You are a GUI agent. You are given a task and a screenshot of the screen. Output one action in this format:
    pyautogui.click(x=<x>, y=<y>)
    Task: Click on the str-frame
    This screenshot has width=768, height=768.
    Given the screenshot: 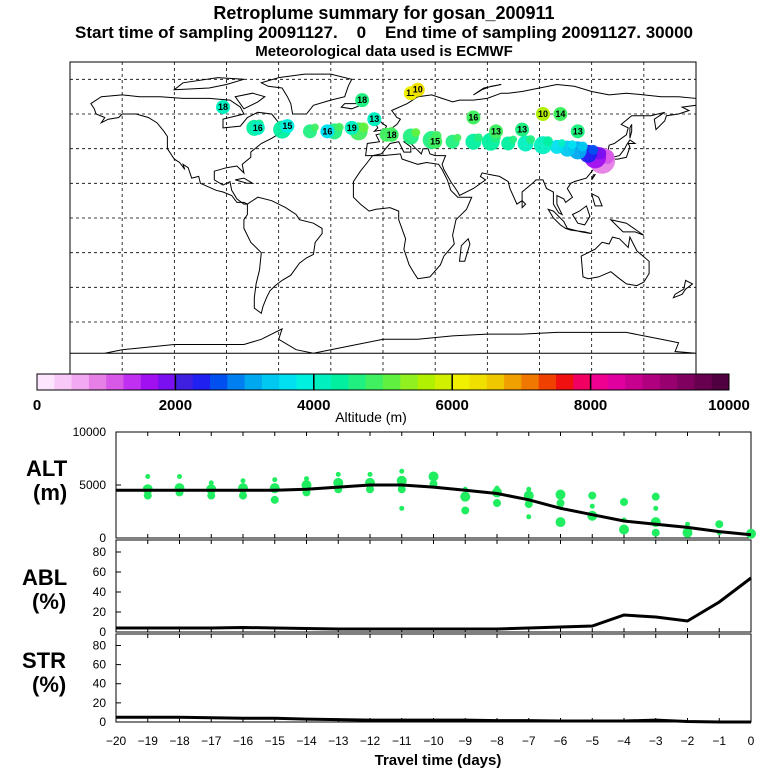 What is the action you would take?
    pyautogui.click(x=433, y=678)
    